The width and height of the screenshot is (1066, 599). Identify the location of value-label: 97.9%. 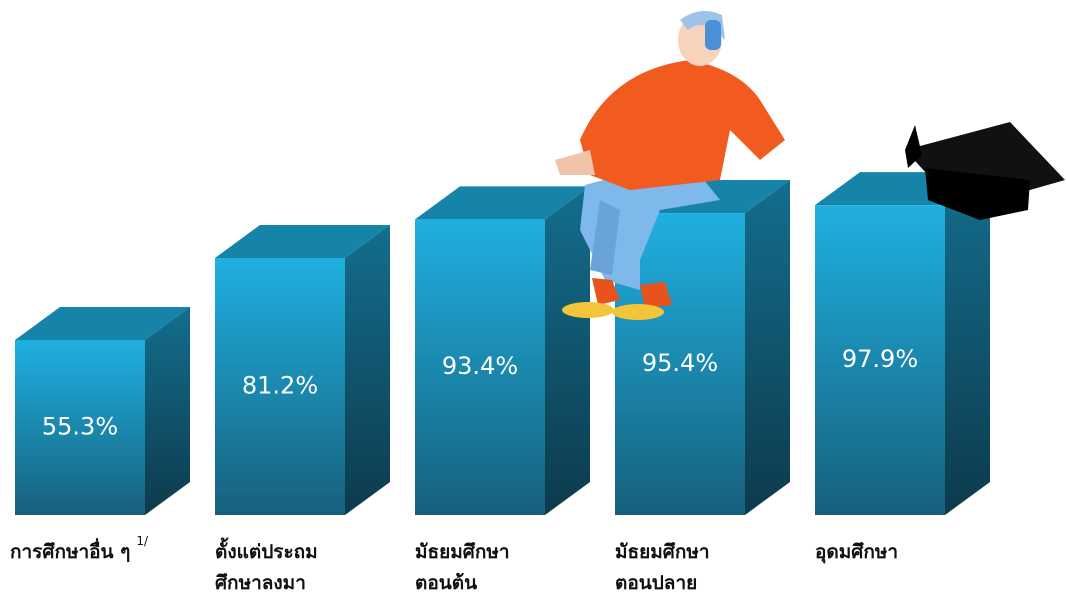
(880, 359).